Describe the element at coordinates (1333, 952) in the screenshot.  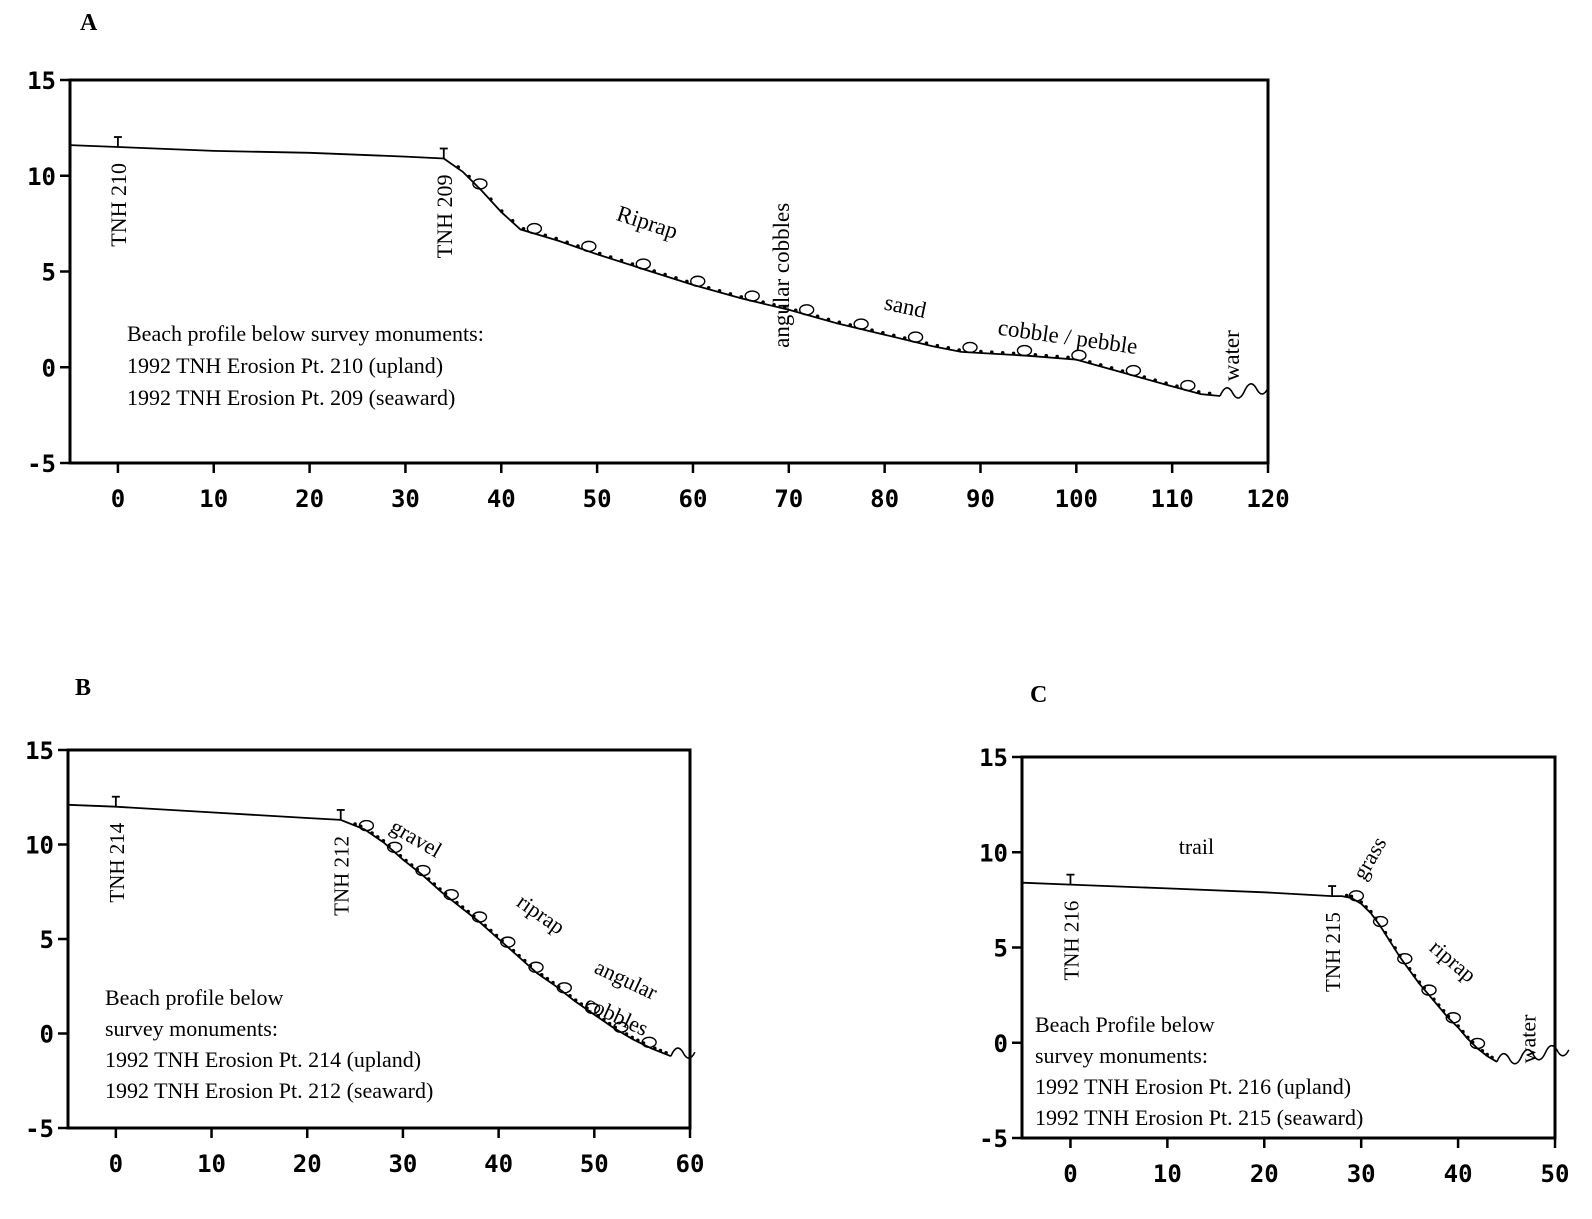
I see `monument-label: TNH 215` at that location.